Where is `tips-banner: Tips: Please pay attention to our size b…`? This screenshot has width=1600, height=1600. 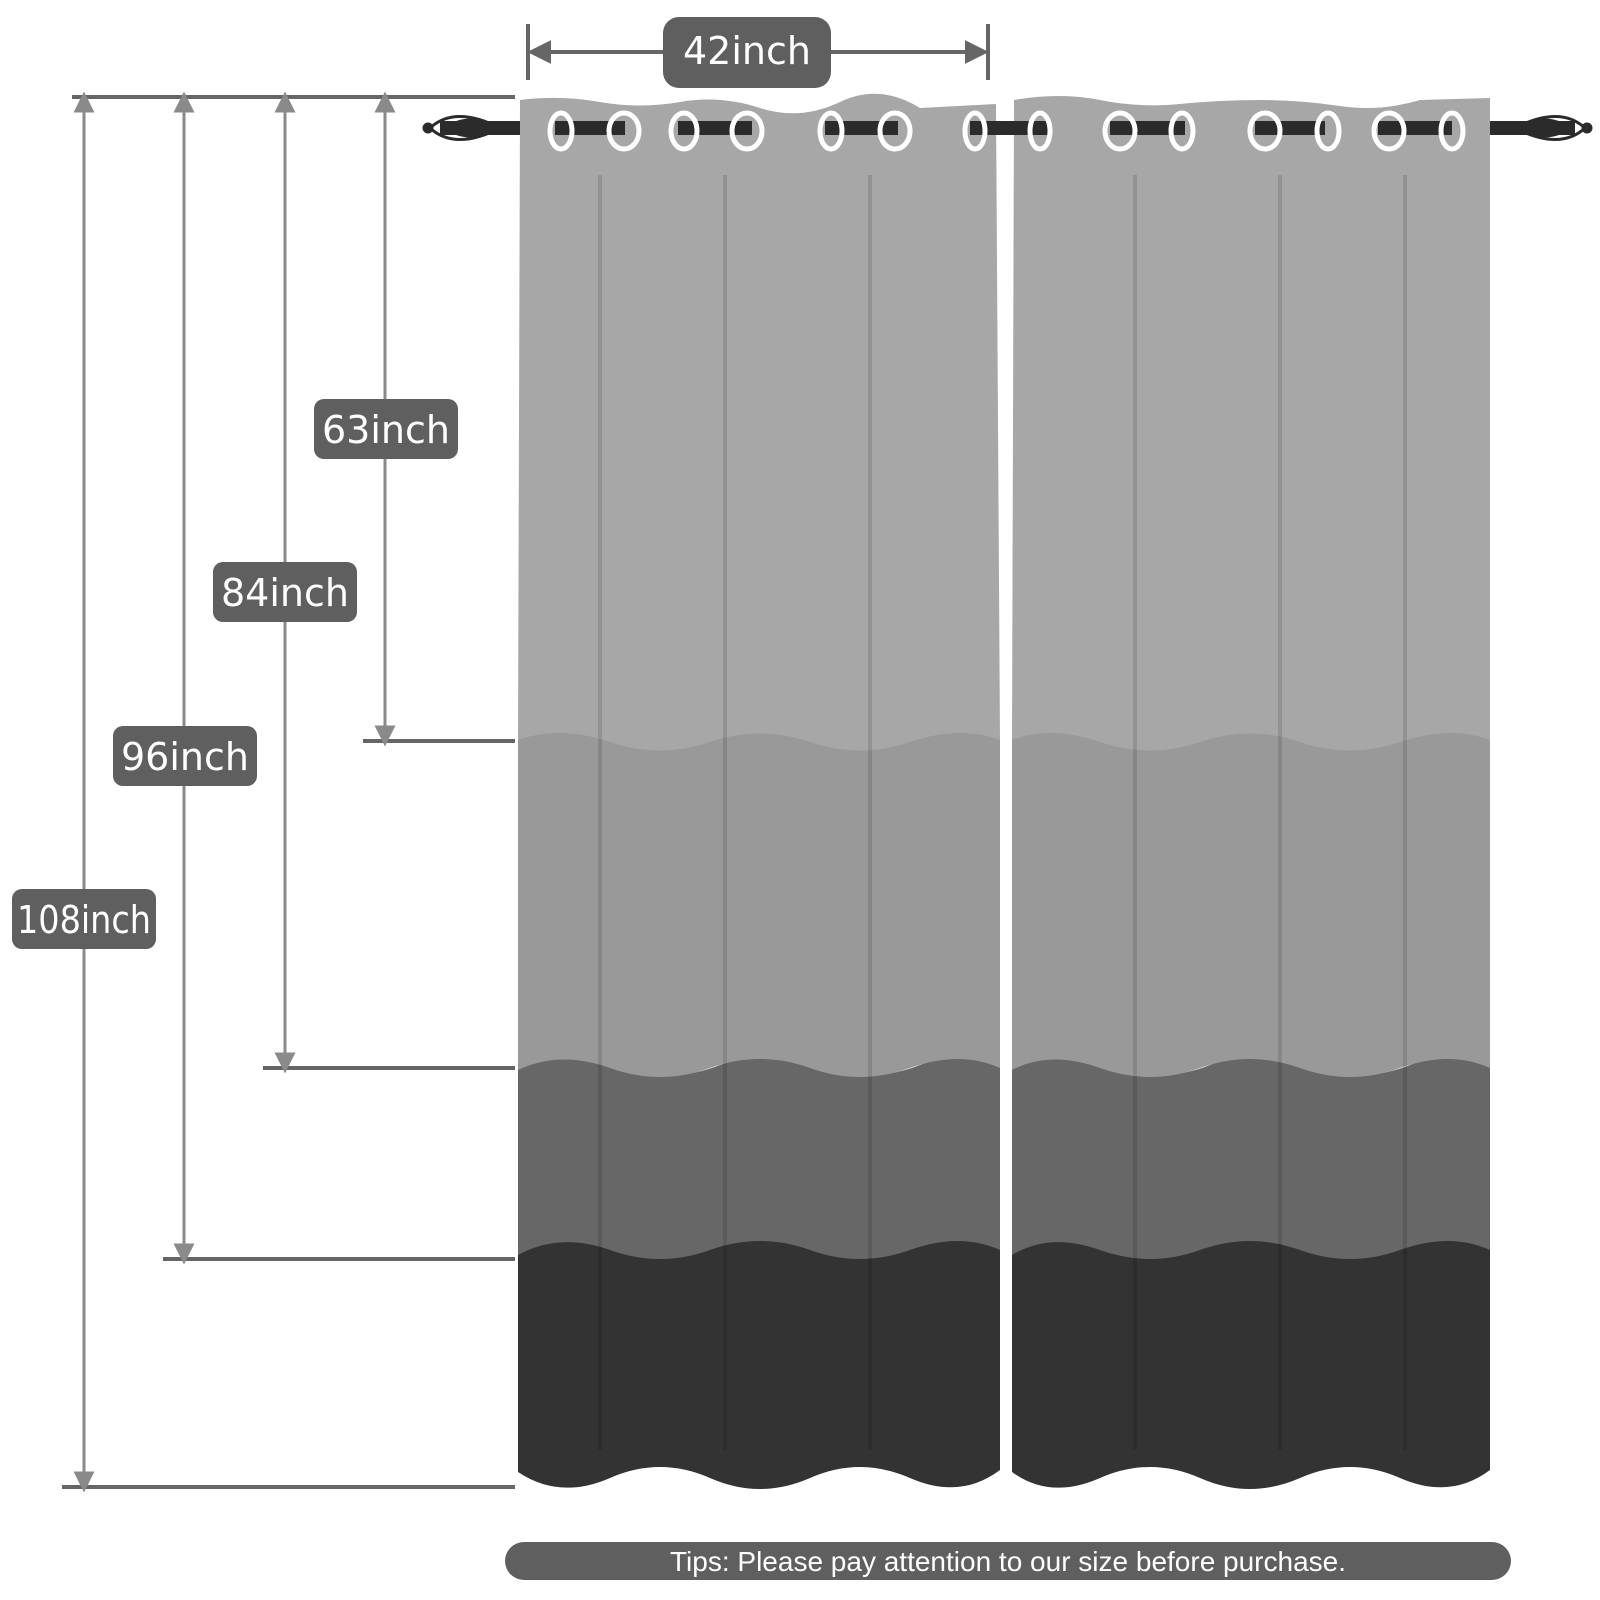 tips-banner: Tips: Please pay attention to our size b… is located at coordinates (1008, 1561).